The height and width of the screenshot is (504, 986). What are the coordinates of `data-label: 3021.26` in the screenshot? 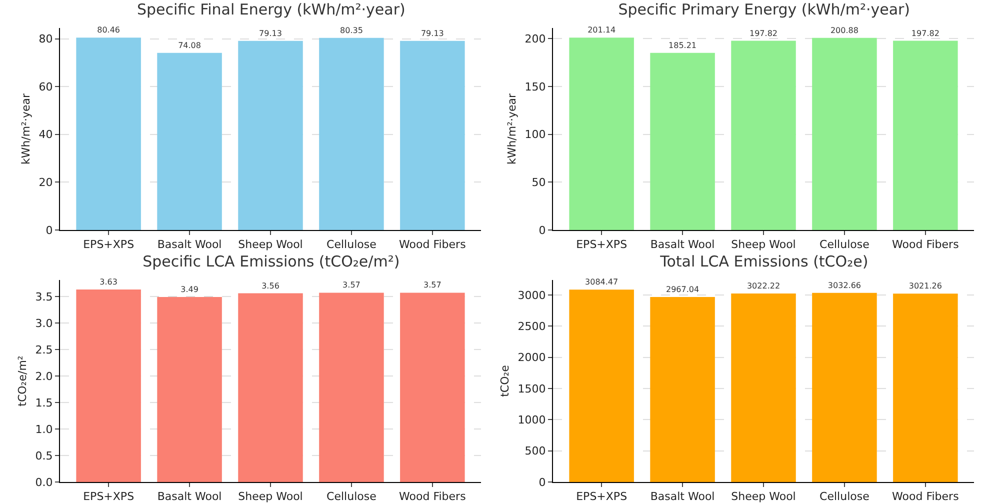 It's located at (925, 286).